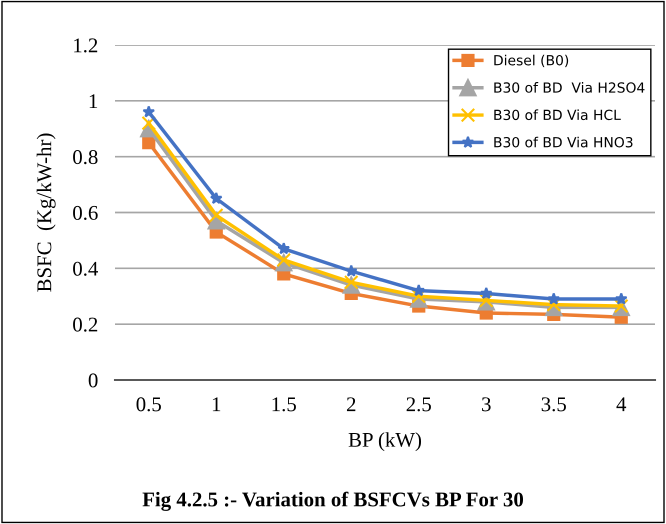 This screenshot has width=666, height=524. Describe the element at coordinates (563, 142) in the screenshot. I see `legend-label: B30 of BD Via HNO3` at that location.